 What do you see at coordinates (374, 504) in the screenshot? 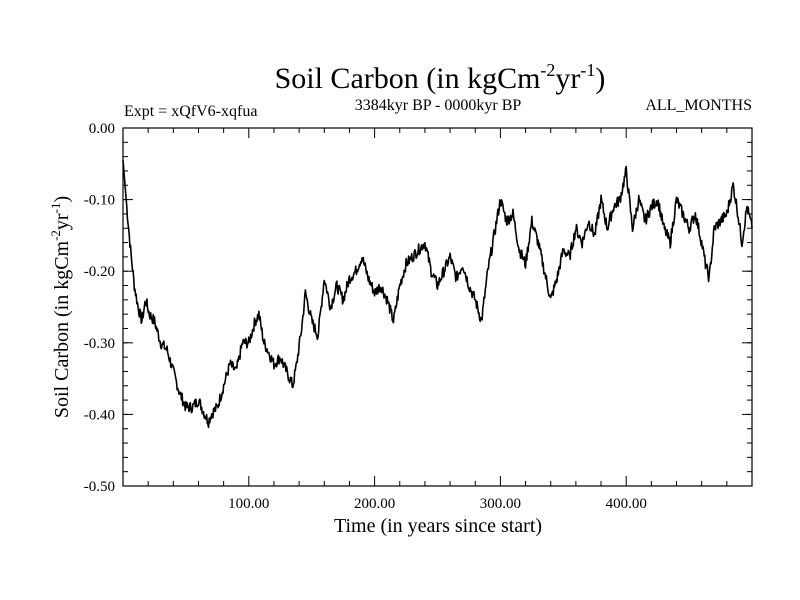
I see `x-tick-label: 200.00` at bounding box center [374, 504].